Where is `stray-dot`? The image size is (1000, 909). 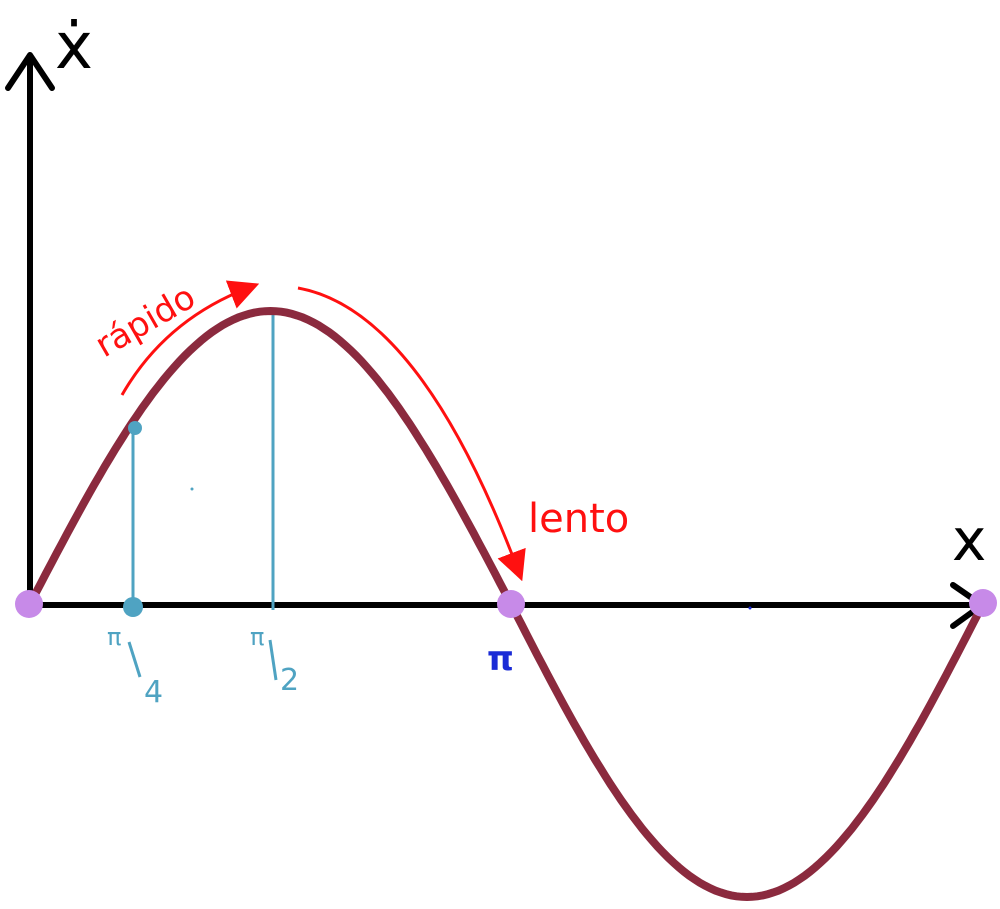
stray-dot is located at coordinates (192, 489).